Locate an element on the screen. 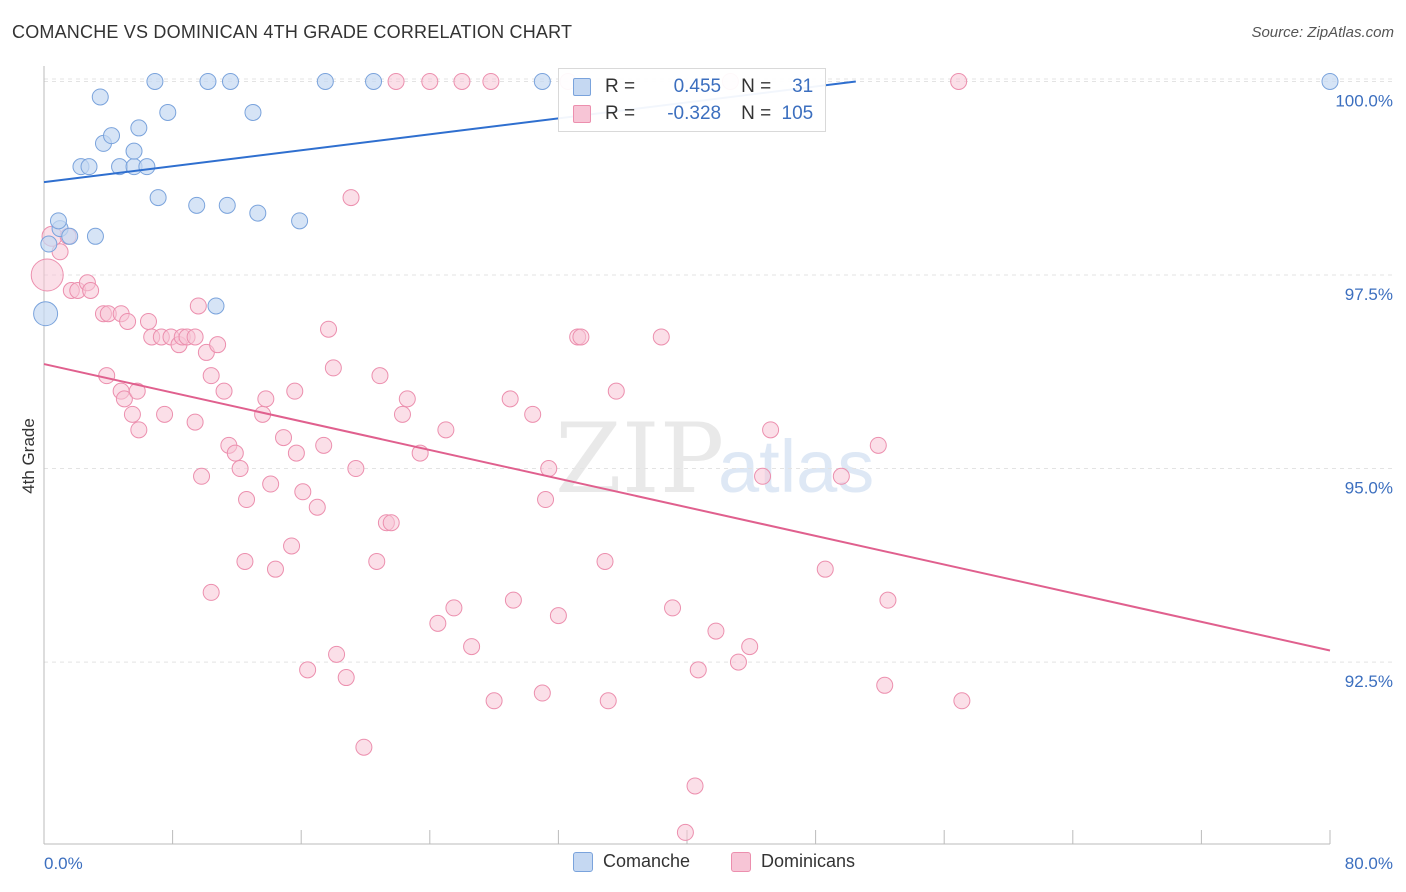 The height and width of the screenshot is (892, 1406). dominican-swatch is located at coordinates (582, 114).